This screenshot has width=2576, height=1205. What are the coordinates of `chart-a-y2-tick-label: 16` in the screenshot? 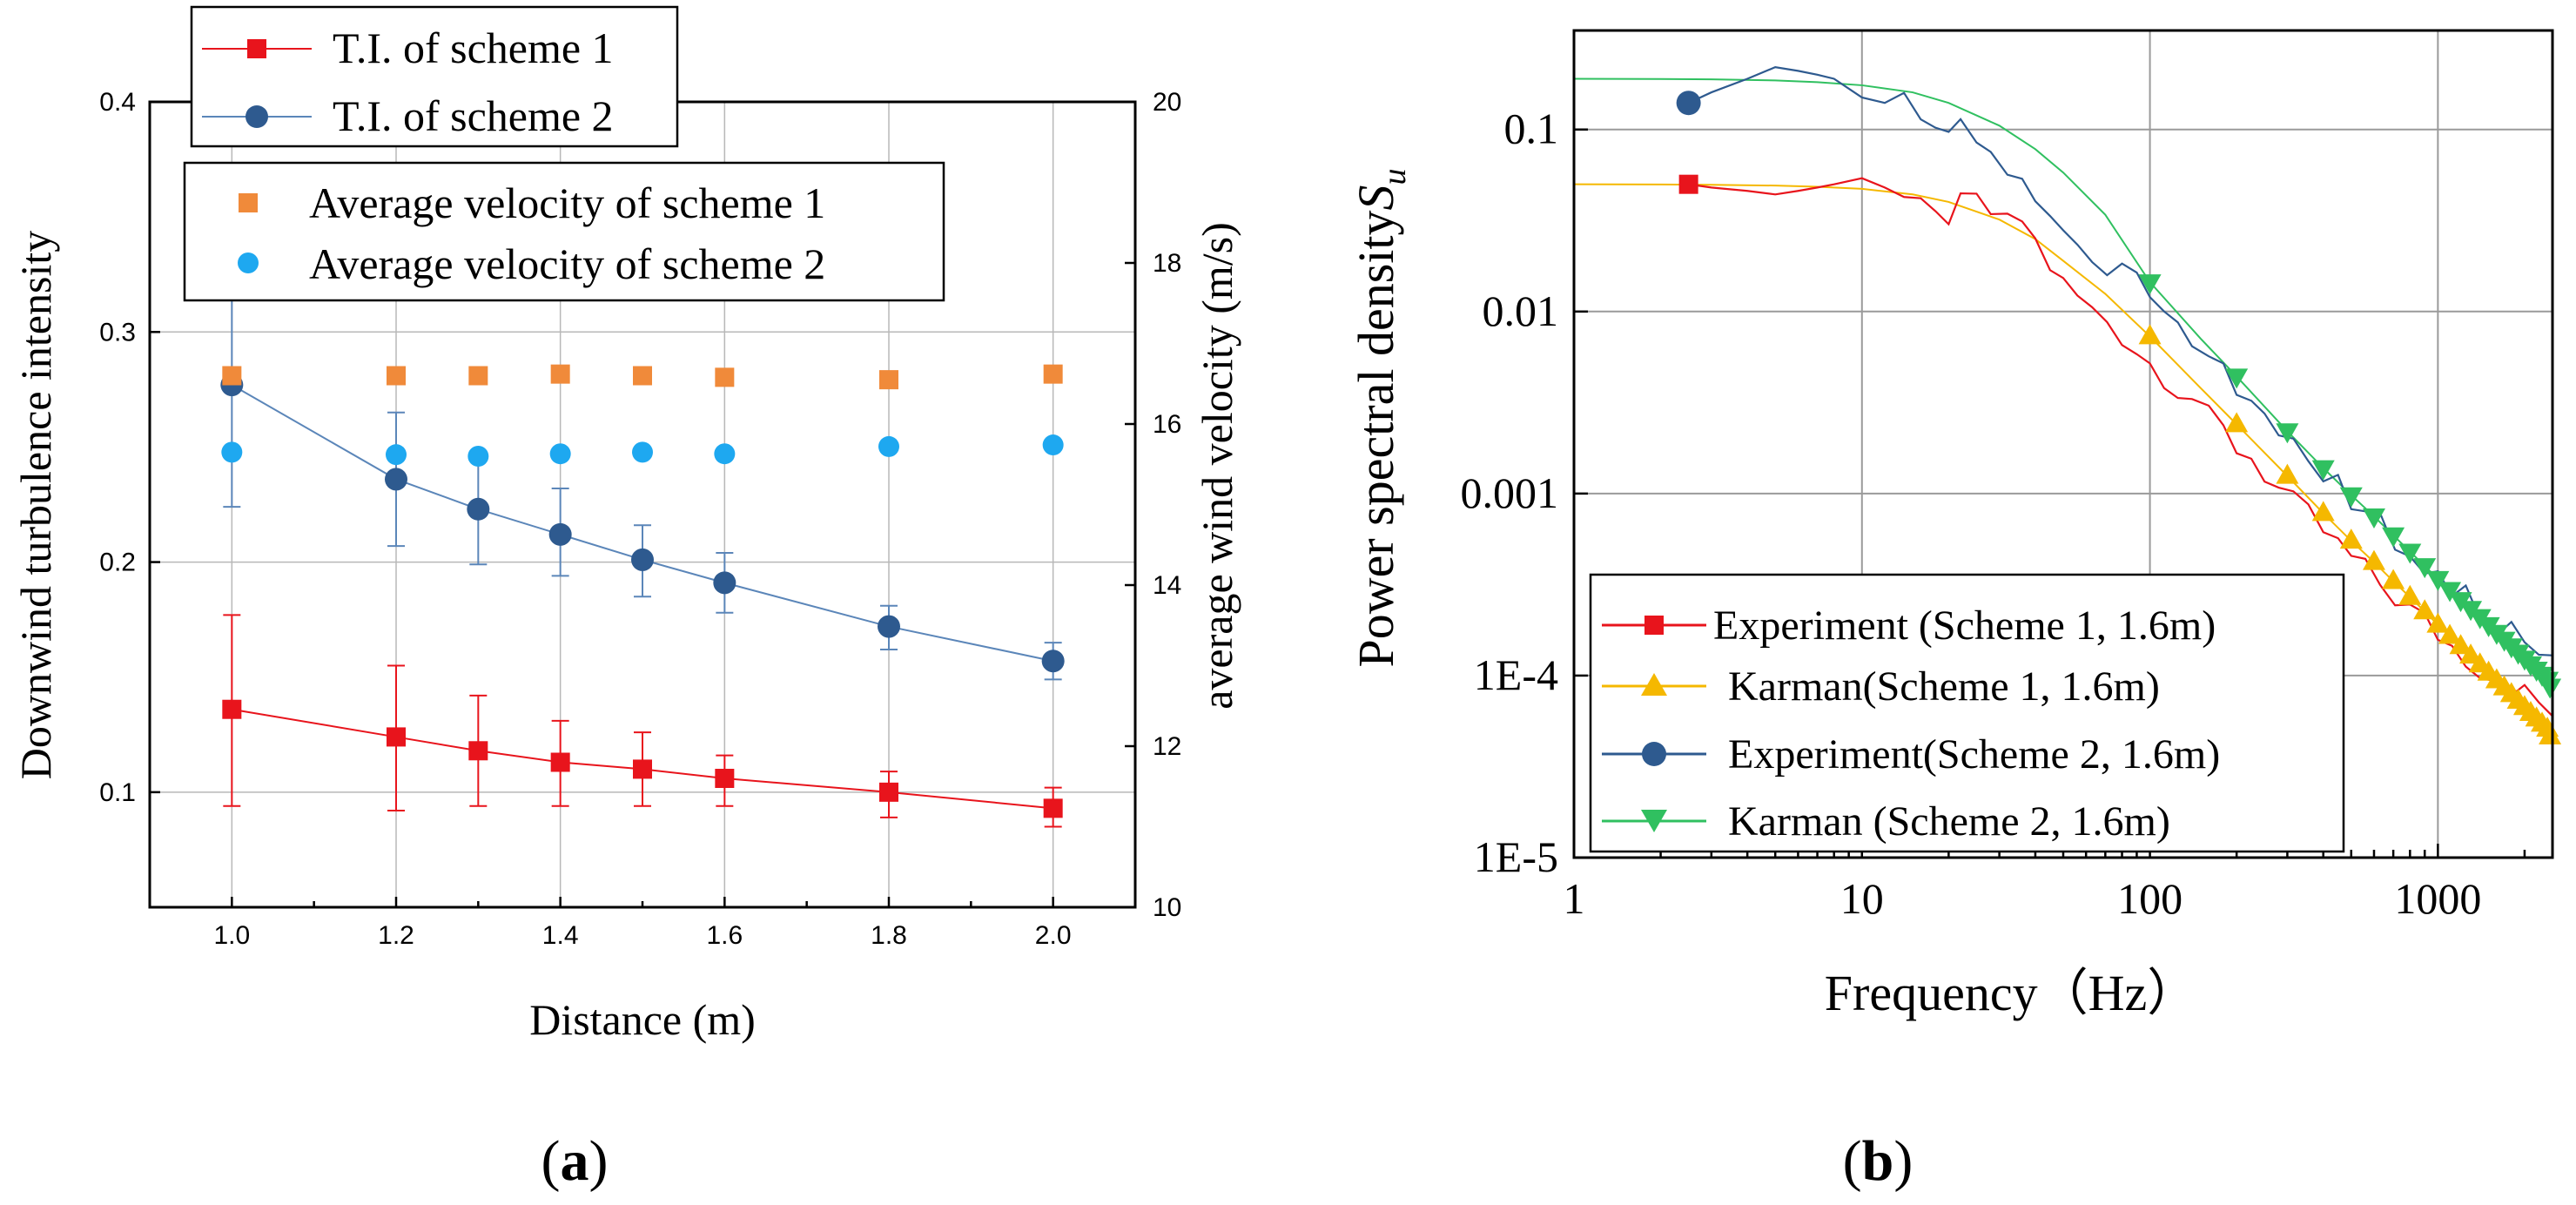 It's located at (1167, 424).